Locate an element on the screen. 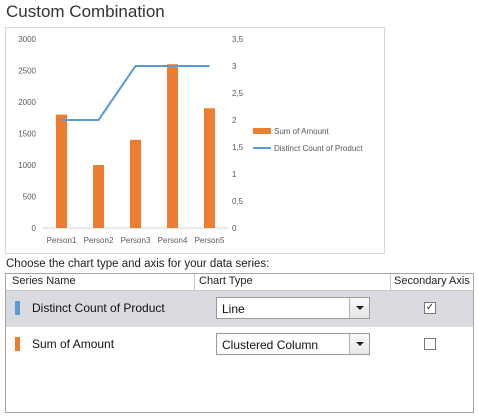  x-tick-label: Person3 is located at coordinates (136, 240).